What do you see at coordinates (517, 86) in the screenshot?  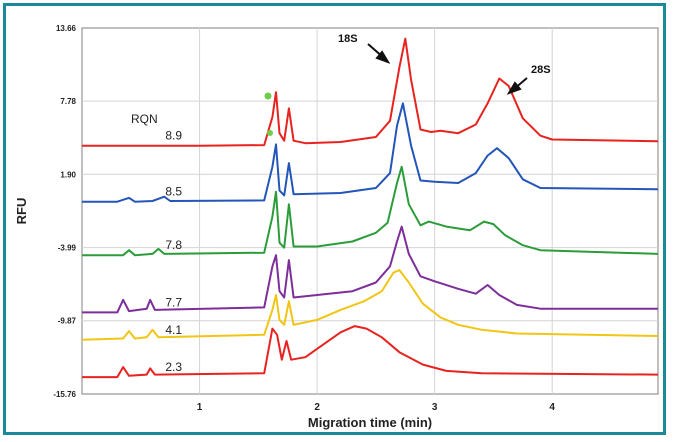 I see `arrow-28s` at bounding box center [517, 86].